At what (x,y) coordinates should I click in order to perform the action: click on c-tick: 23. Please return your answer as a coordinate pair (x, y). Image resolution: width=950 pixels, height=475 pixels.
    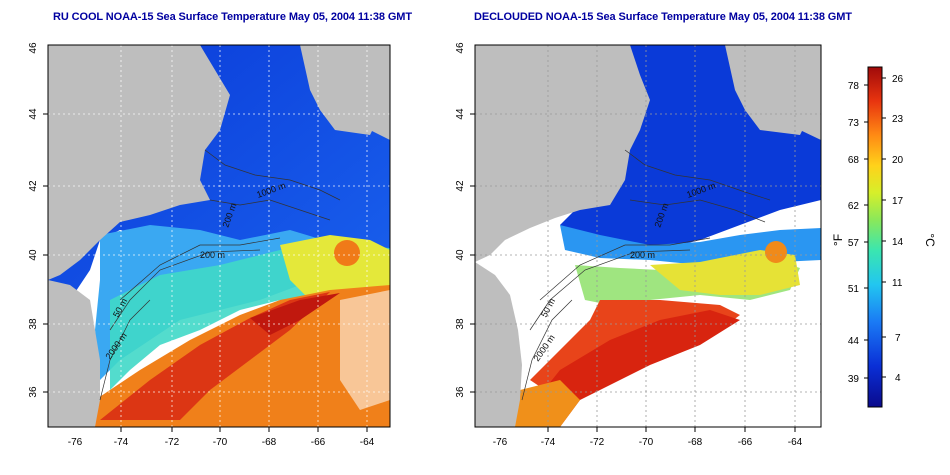
    Looking at the image, I should click on (898, 119).